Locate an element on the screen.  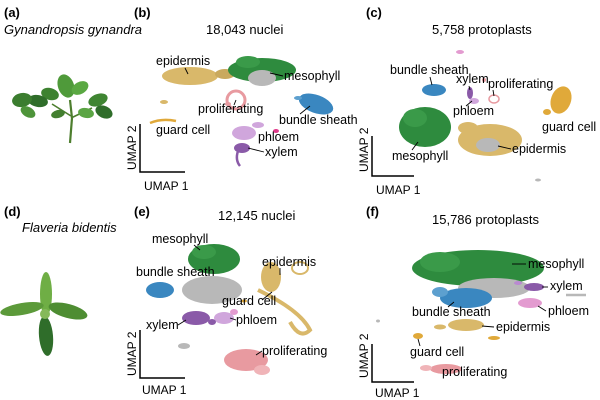
panel-b-cluster-unassigned is located at coordinates (262, 78).